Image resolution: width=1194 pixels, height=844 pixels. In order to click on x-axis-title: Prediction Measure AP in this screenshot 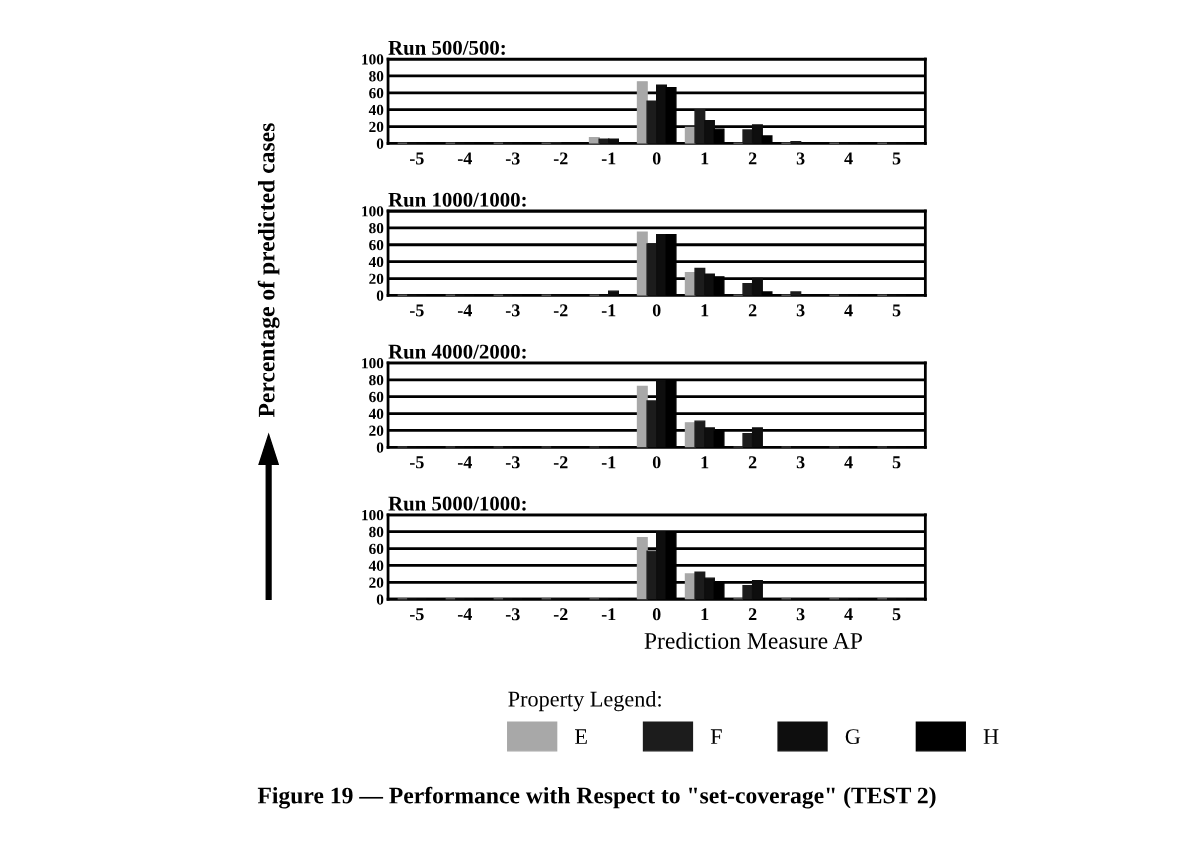, I will do `click(753, 640)`.